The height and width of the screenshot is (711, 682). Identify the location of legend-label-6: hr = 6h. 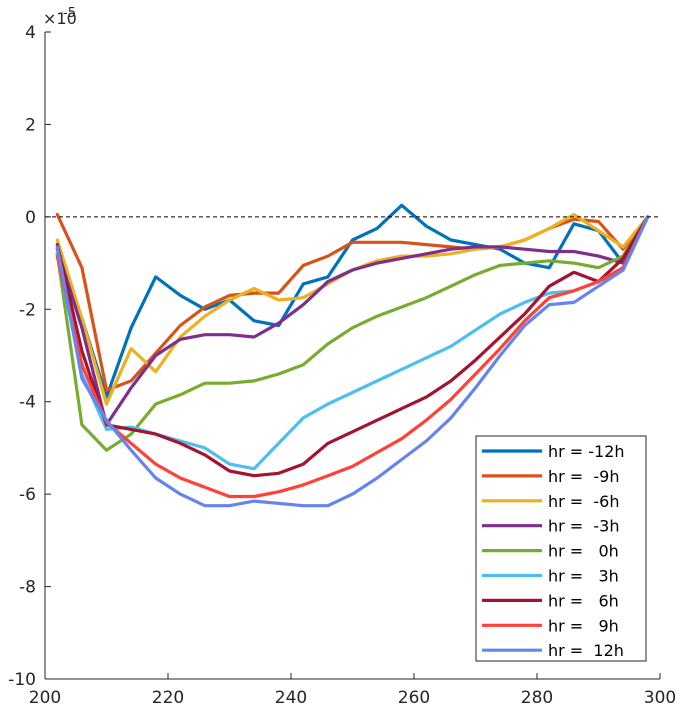
(583, 600).